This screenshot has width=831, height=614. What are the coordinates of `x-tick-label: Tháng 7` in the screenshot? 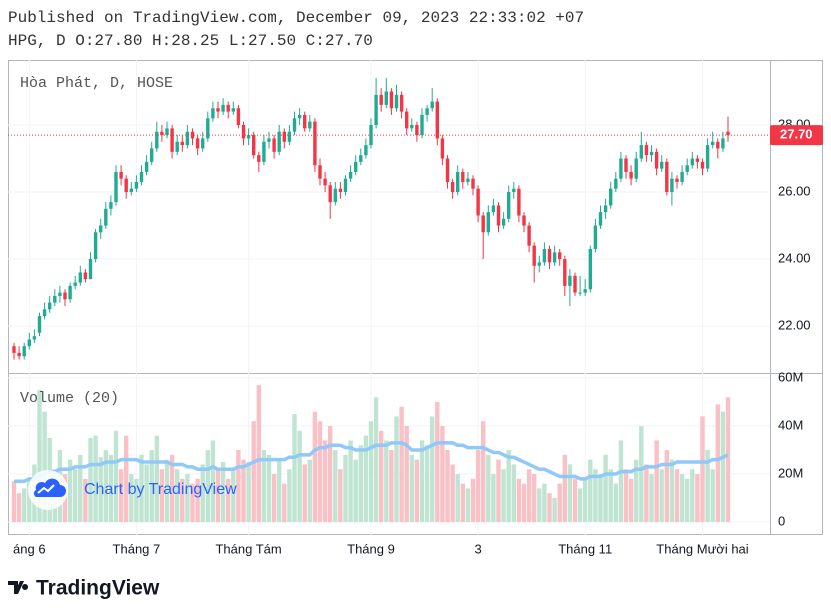 It's located at (137, 548).